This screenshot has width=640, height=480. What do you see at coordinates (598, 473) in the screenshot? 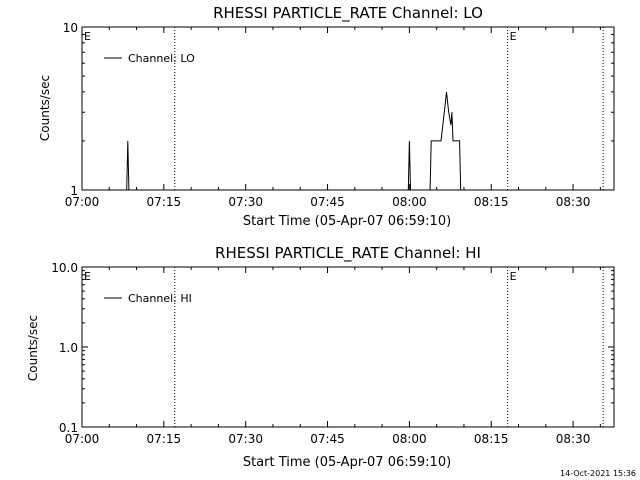
I see `footer-timestamp: 14-Oct-2021 15:36` at bounding box center [598, 473].